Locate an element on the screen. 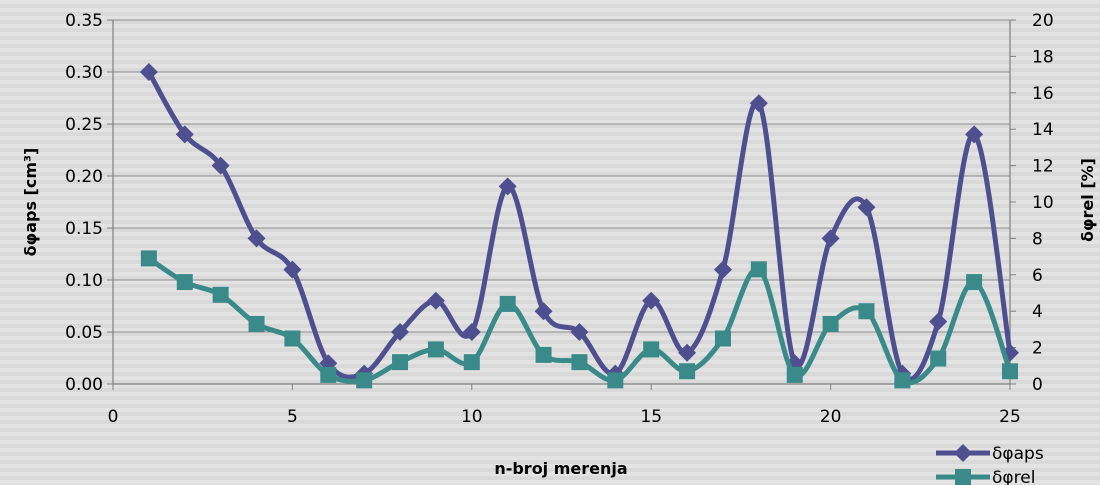 The width and height of the screenshot is (1100, 485). y-right-tick-label: 6 is located at coordinates (1037, 276).